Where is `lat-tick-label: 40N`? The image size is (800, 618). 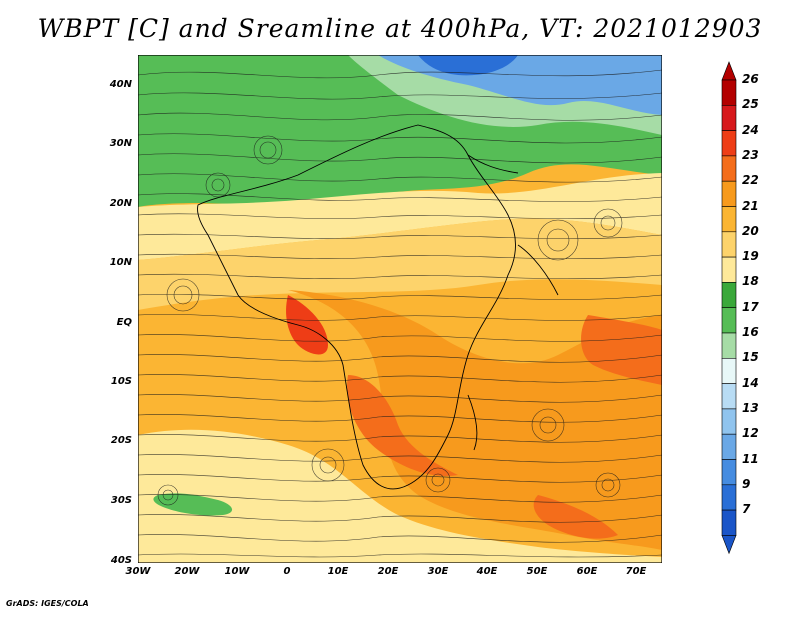
lat-tick-label: 40N is located at coordinates (120, 84).